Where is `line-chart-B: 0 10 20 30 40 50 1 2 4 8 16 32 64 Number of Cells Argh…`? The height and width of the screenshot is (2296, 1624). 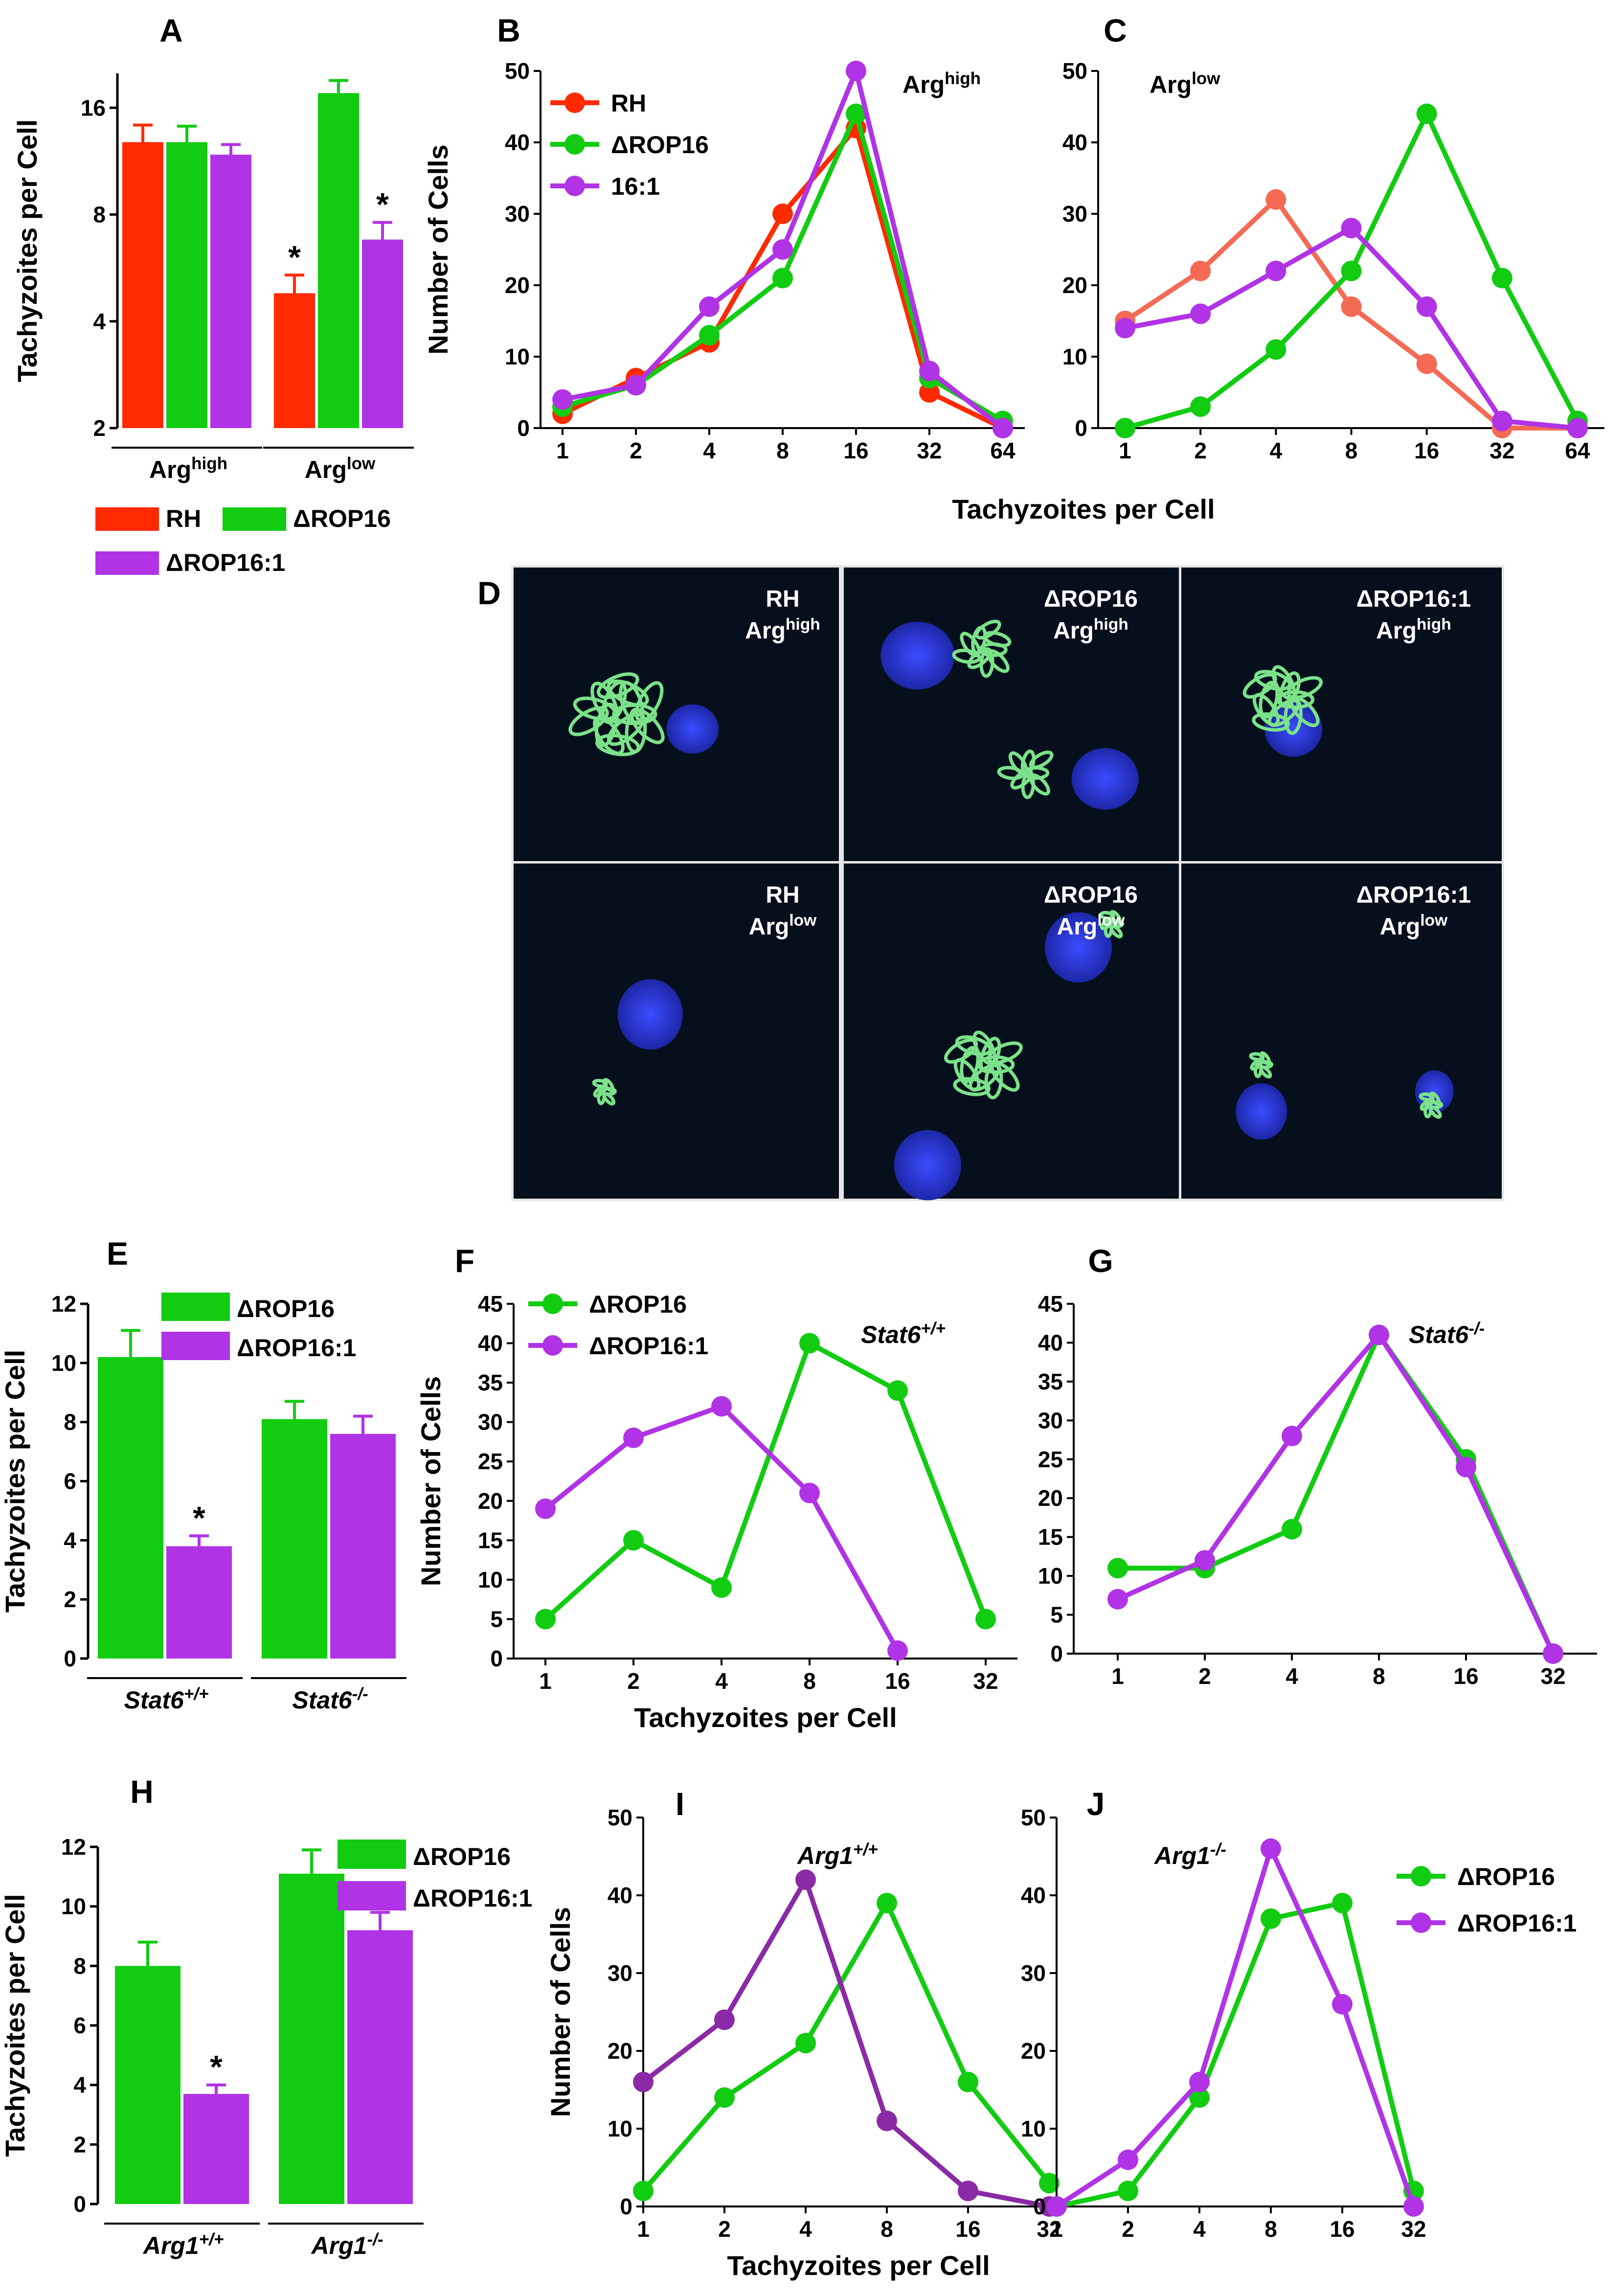
line-chart-B: 0 10 20 30 40 50 1 2 4 8 16 32 64 Number of Cells Argh… is located at coordinates (724, 260).